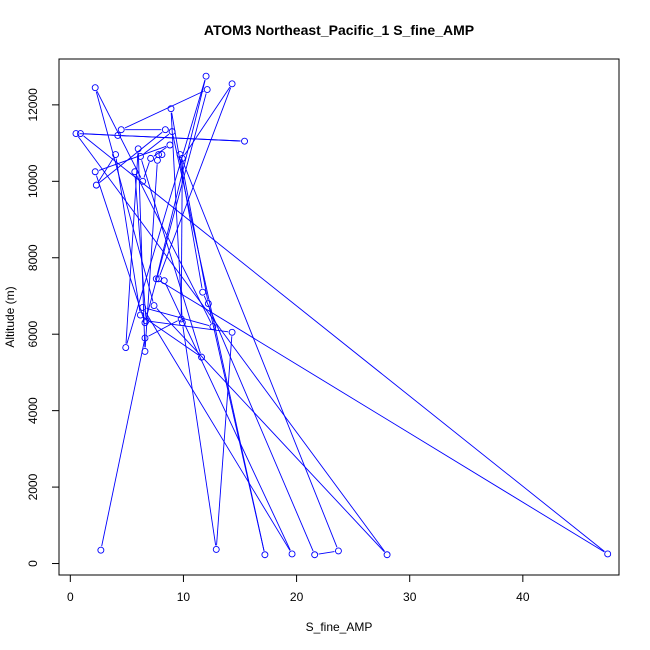 The image size is (650, 650). Describe the element at coordinates (297, 597) in the screenshot. I see `x-tick-label: 20` at that location.